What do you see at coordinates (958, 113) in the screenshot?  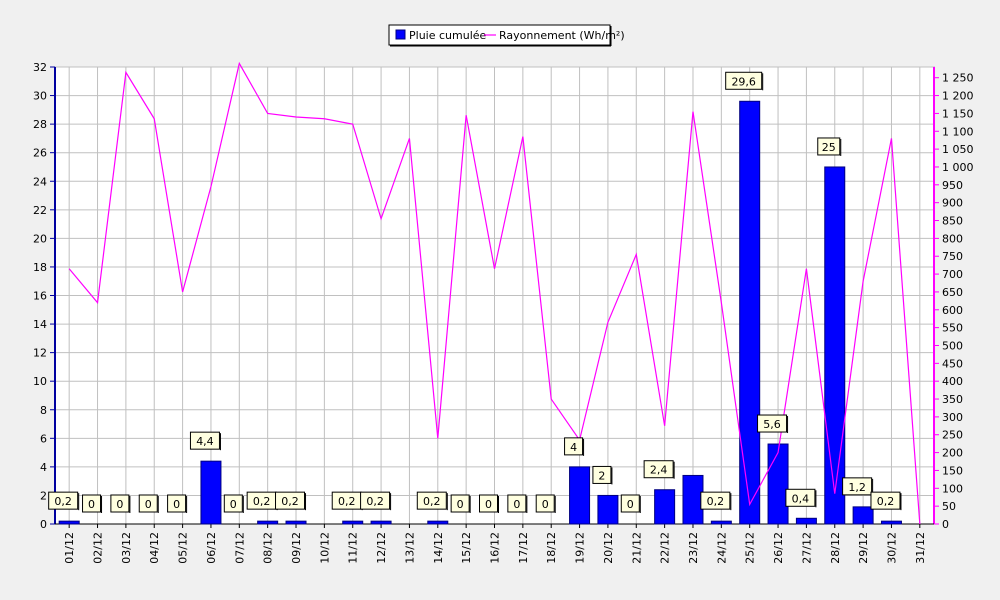 I see `y-right-tick-label: 1 150` at bounding box center [958, 113].